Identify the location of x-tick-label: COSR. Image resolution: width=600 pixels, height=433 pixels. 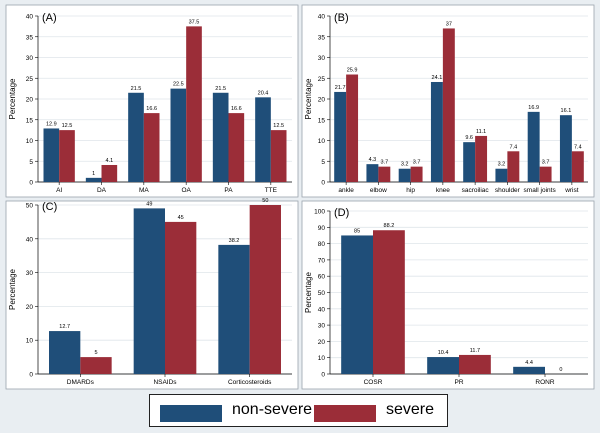
(373, 382).